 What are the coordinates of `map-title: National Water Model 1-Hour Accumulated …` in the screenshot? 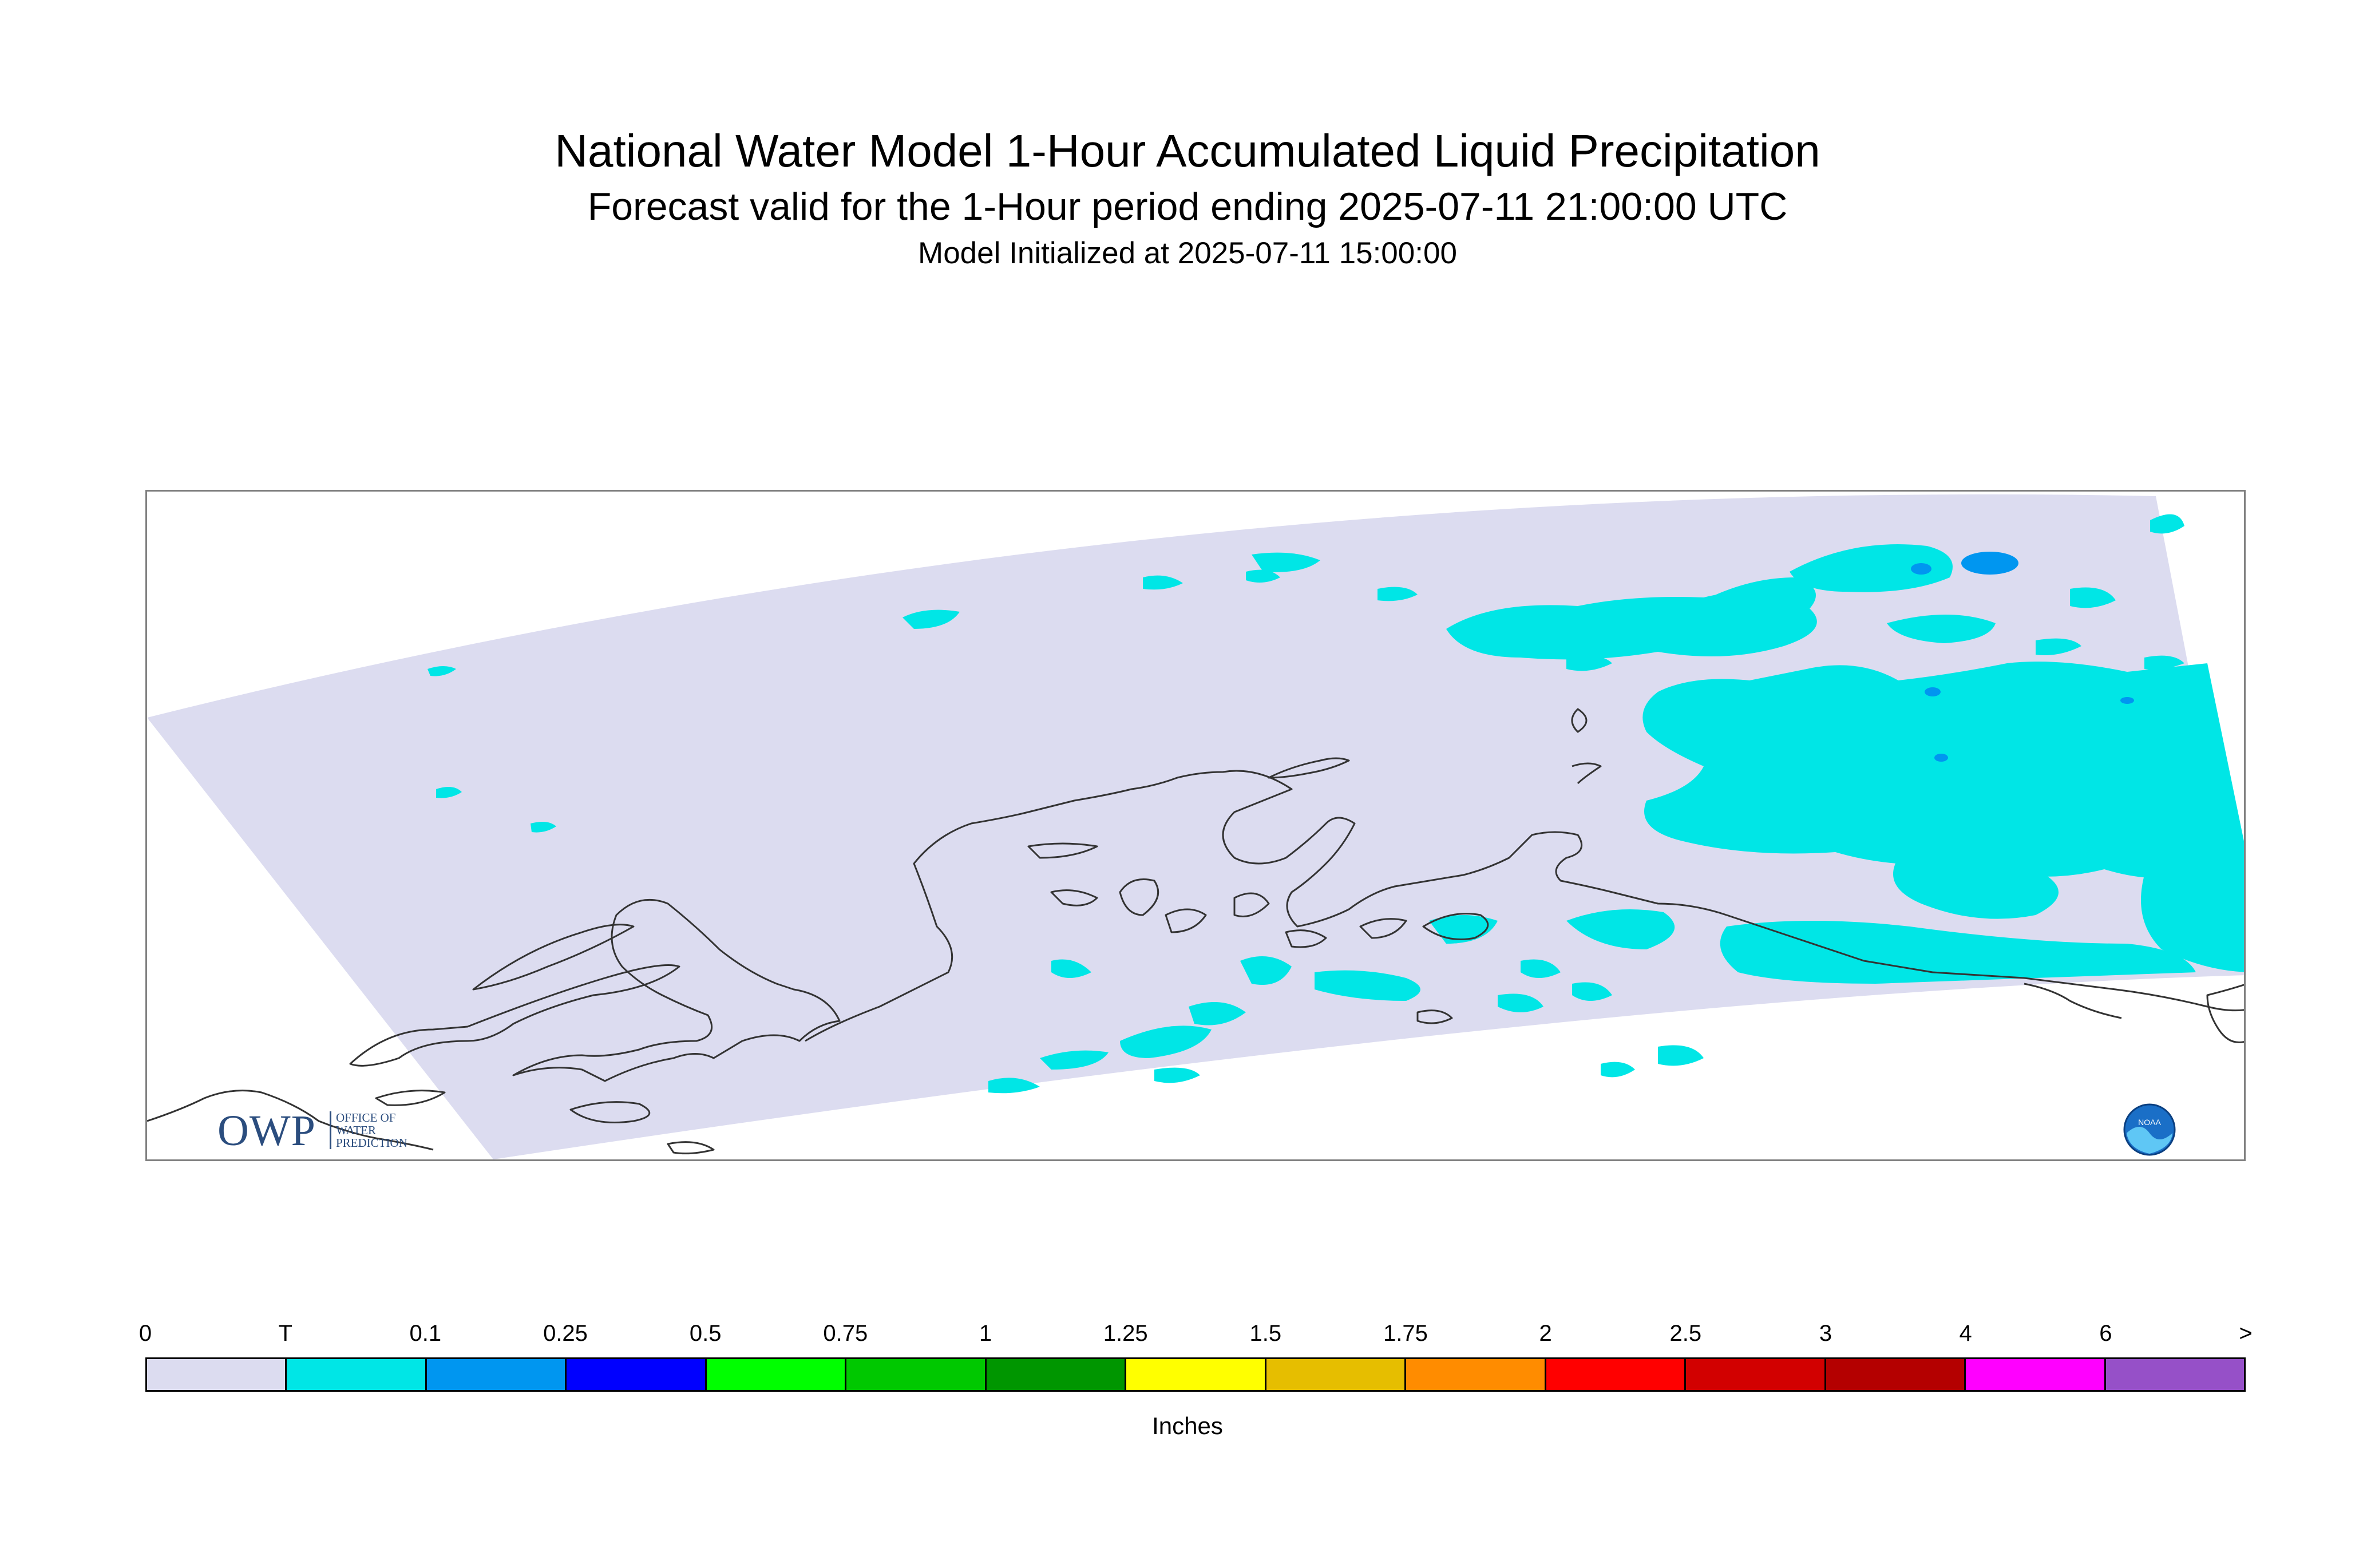 It's located at (1187, 150).